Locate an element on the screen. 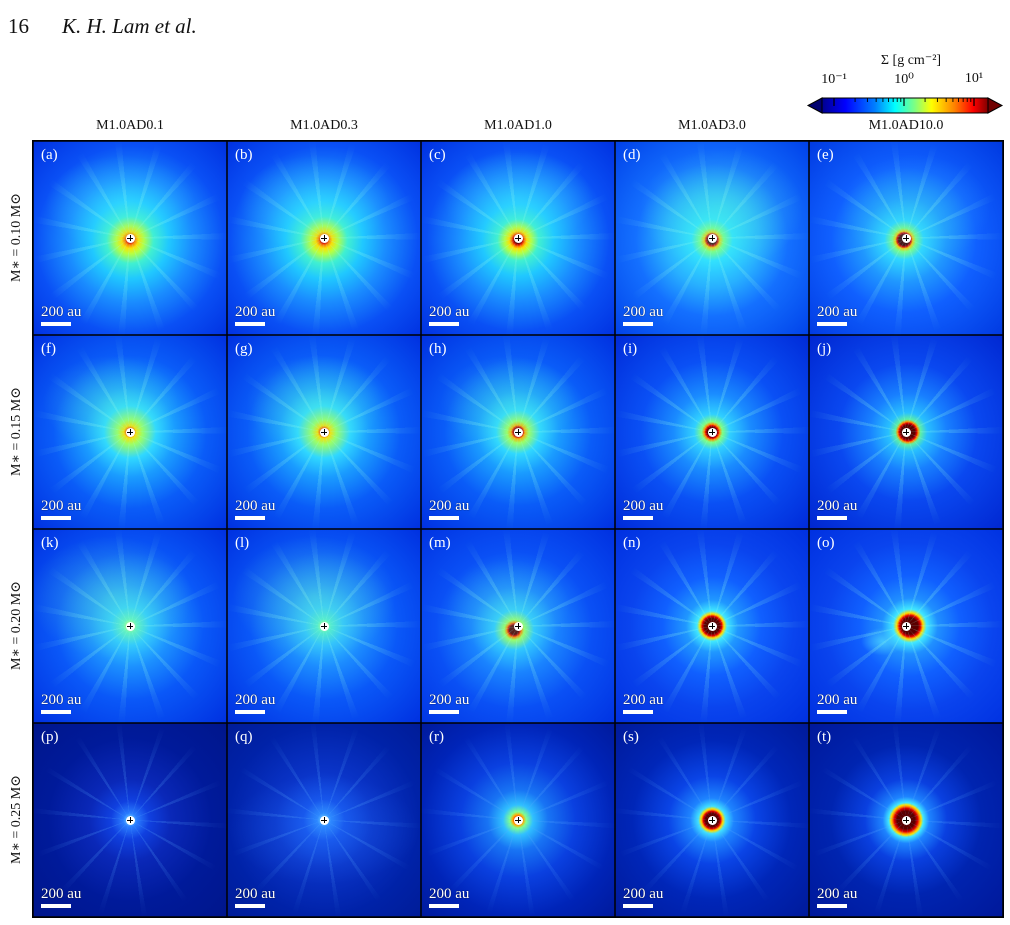  row-label: M∗ = 0.20 M⊙ is located at coordinates (16, 626).